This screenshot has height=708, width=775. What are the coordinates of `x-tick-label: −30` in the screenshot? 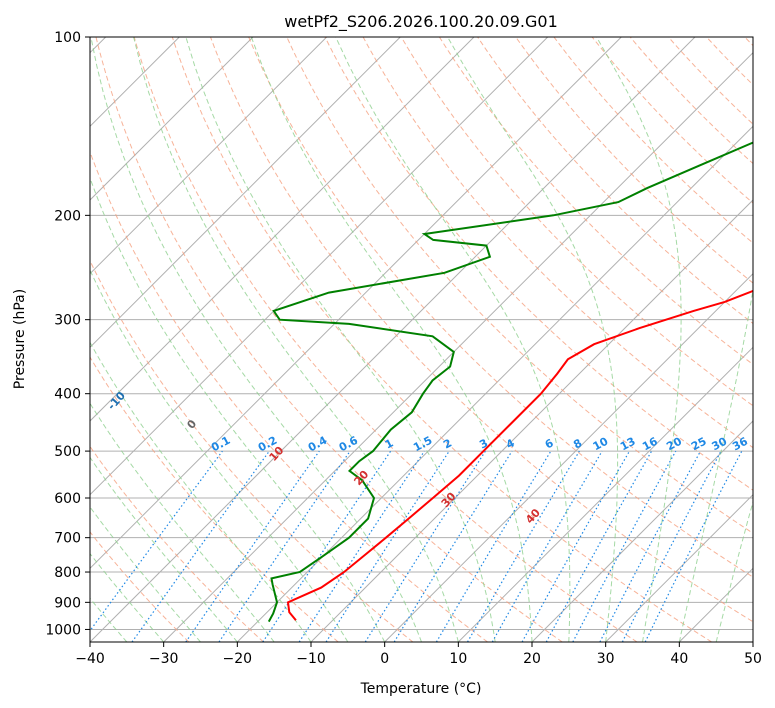 It's located at (164, 659).